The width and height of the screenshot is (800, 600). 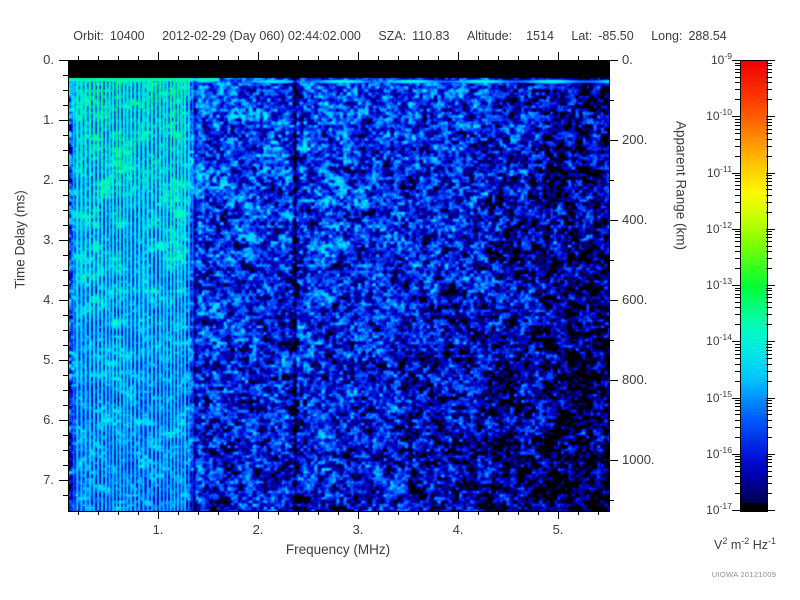 What do you see at coordinates (158, 529) in the screenshot?
I see `x-axis-tick-label: 1.` at bounding box center [158, 529].